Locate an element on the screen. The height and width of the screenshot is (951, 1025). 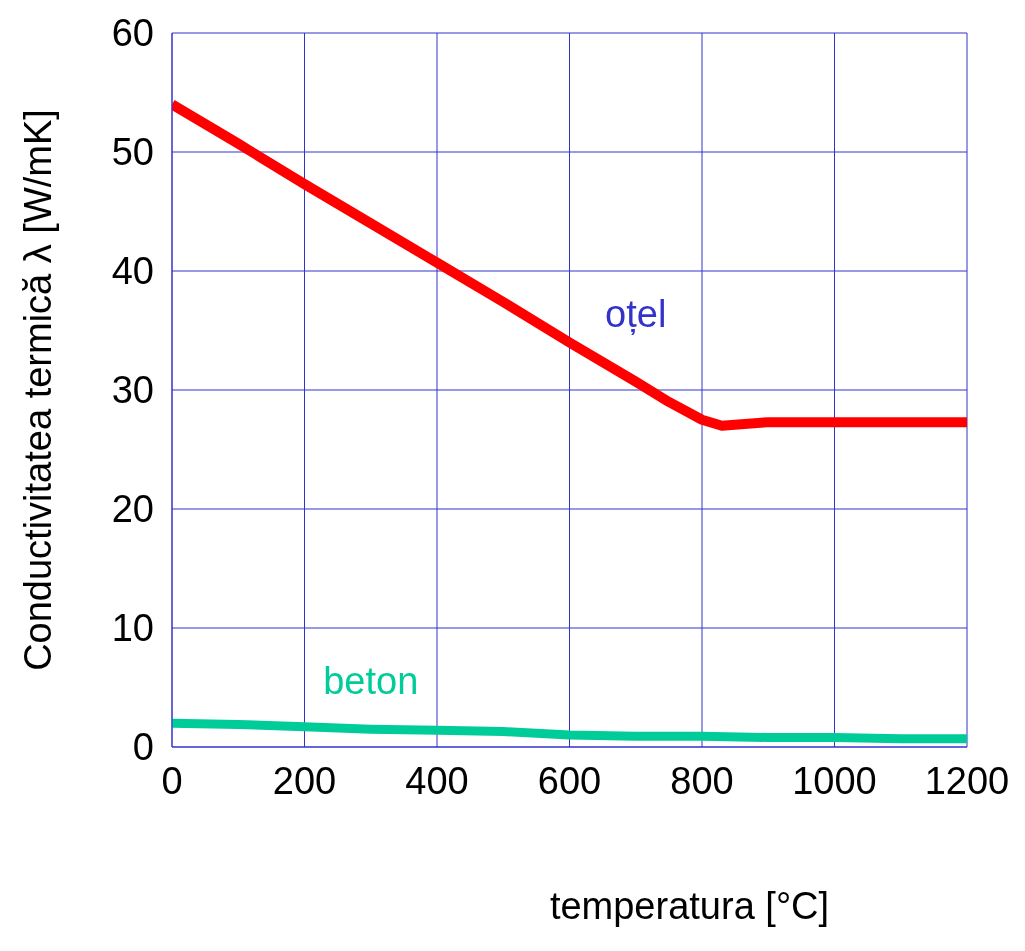
x-tick-label: 800 is located at coordinates (702, 780).